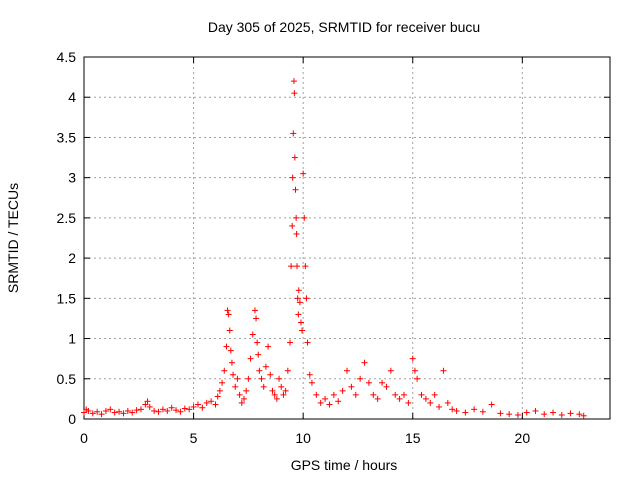 The width and height of the screenshot is (640, 480). Describe the element at coordinates (344, 465) in the screenshot. I see `x-axis-label: GPS time / hours` at that location.